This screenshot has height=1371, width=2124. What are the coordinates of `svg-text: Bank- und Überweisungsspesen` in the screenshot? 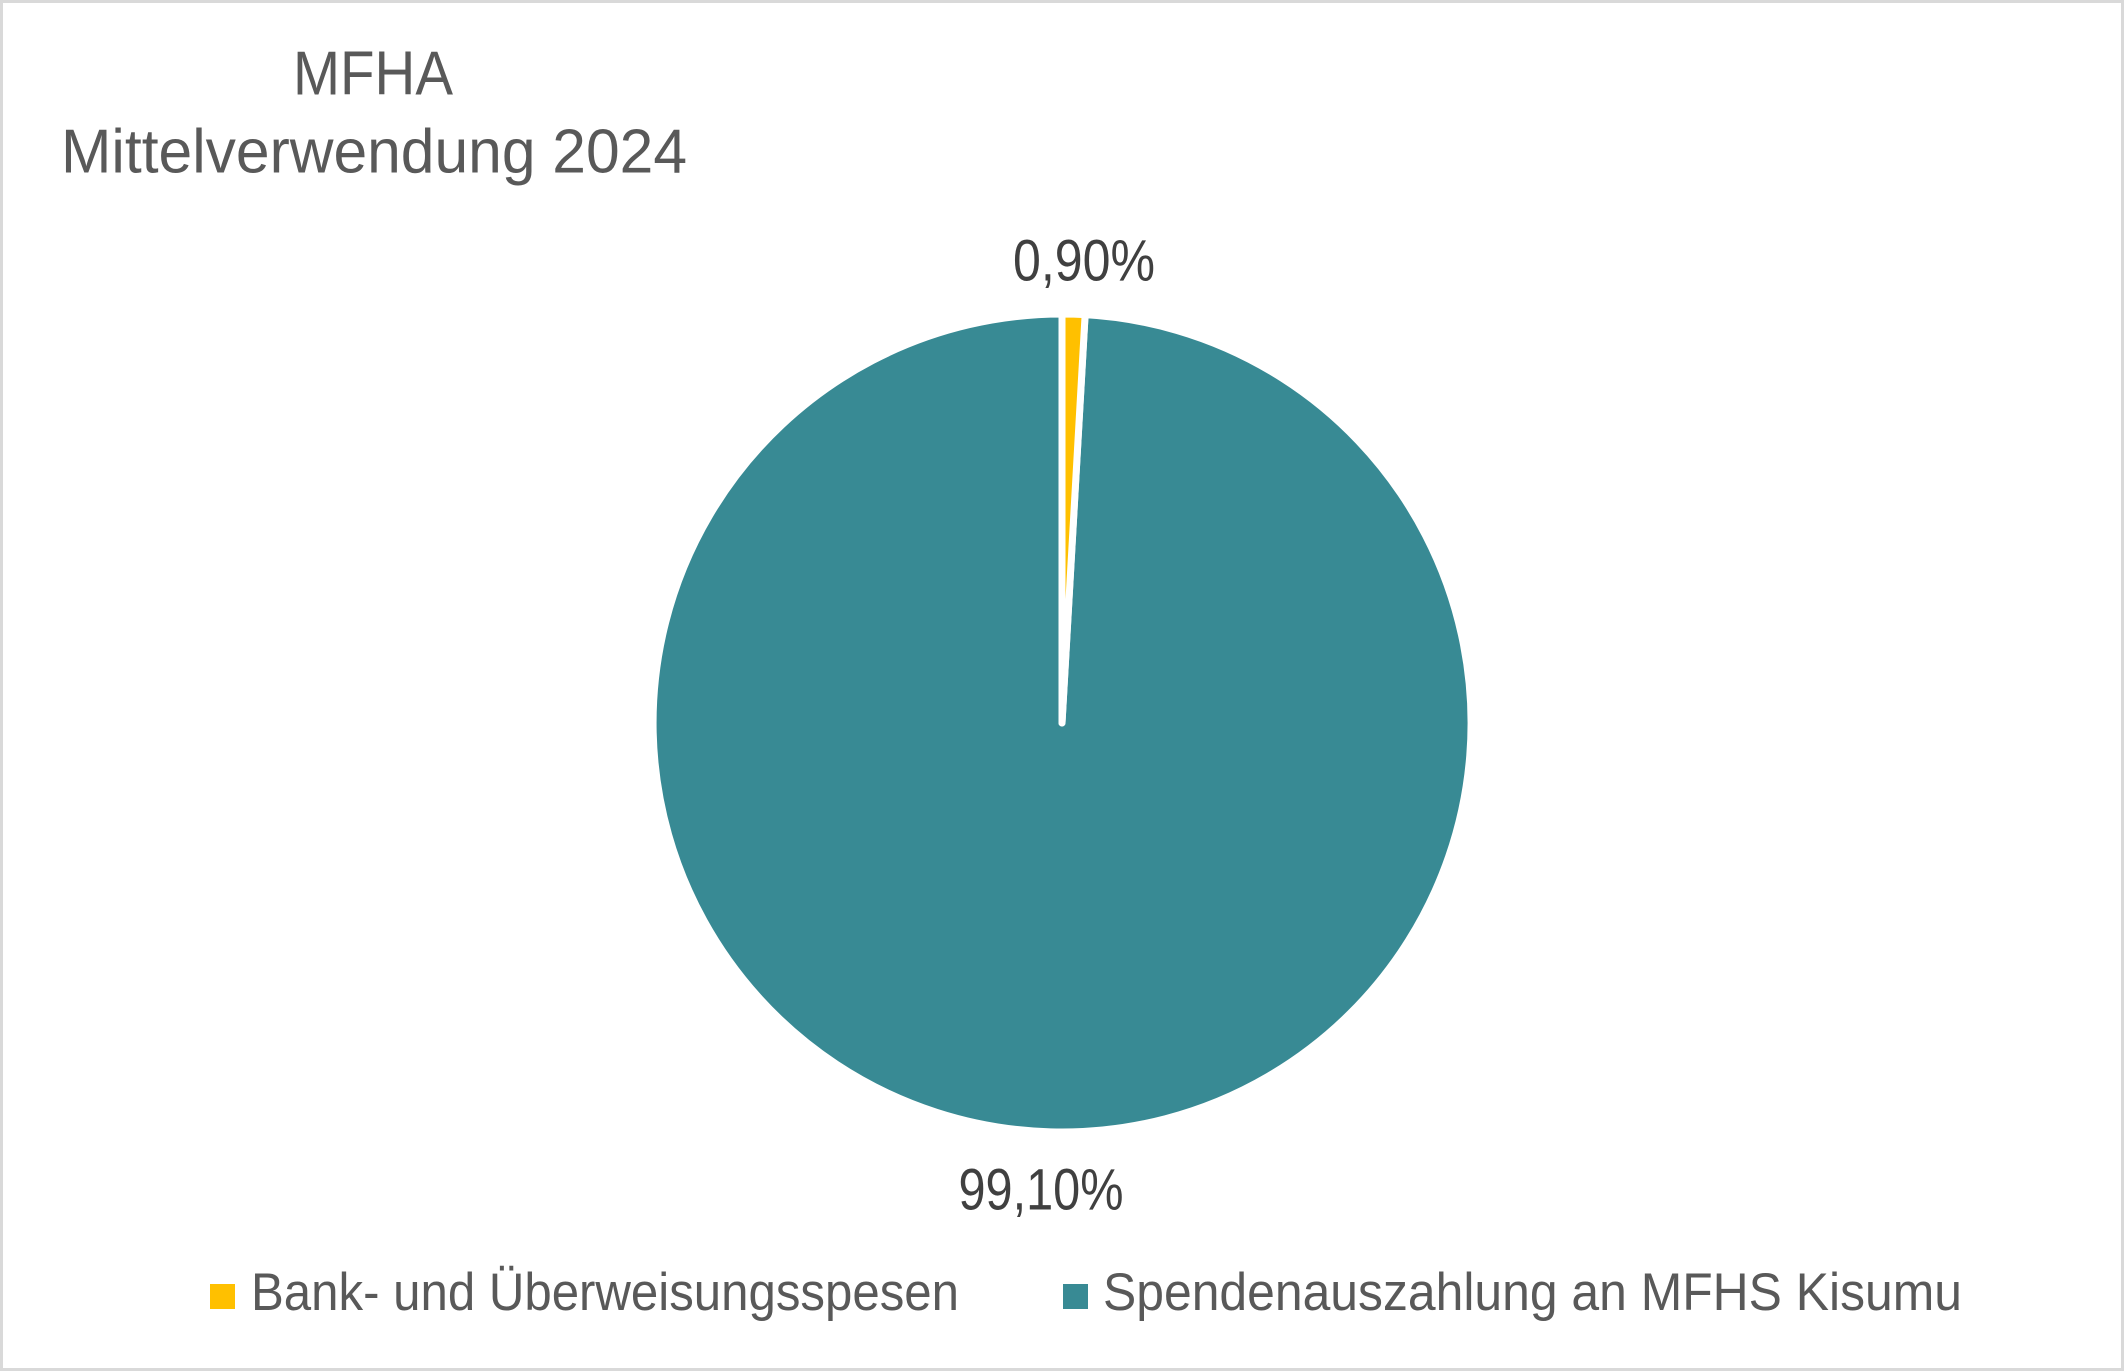 It's located at (605, 1292).